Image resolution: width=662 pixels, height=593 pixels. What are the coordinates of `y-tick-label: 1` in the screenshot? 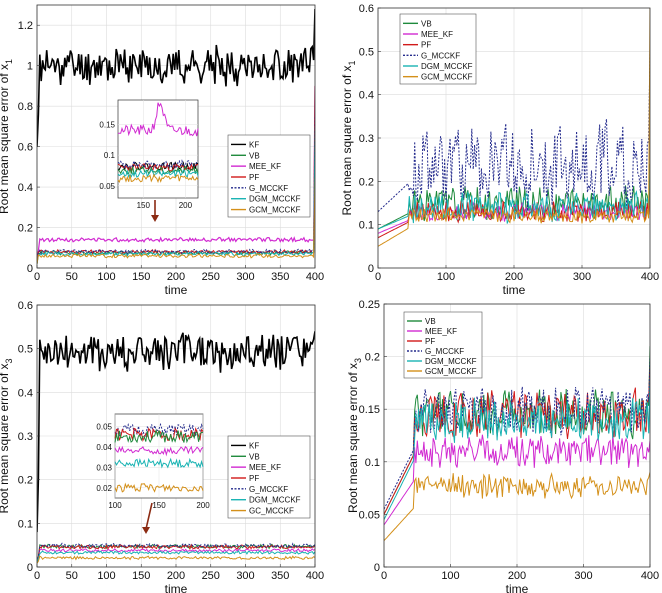 It's located at (30, 67).